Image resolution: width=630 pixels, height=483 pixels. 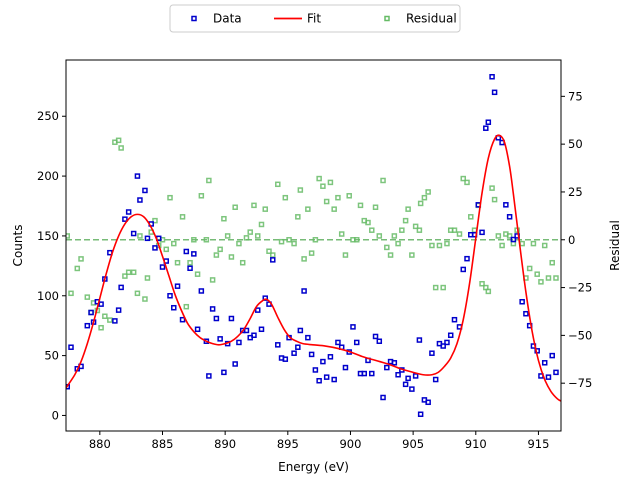 What do you see at coordinates (538, 444) in the screenshot?
I see `x-tick-label: 915` at bounding box center [538, 444].